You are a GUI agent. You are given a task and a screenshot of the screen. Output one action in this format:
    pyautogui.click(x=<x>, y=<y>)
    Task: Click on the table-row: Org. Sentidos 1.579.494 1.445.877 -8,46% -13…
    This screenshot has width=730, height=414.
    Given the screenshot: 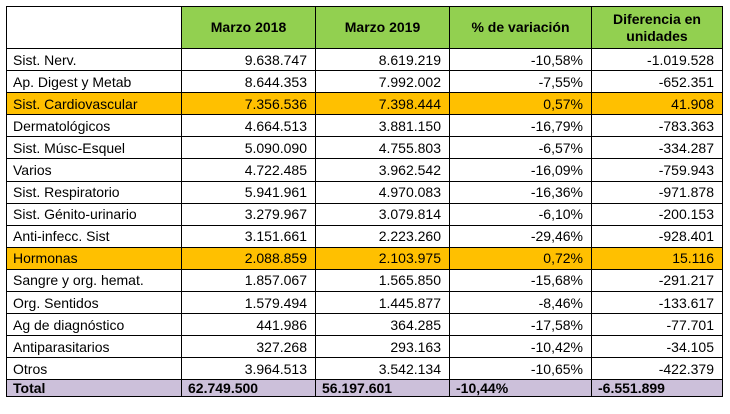 What is the action you would take?
    pyautogui.click(x=364, y=303)
    